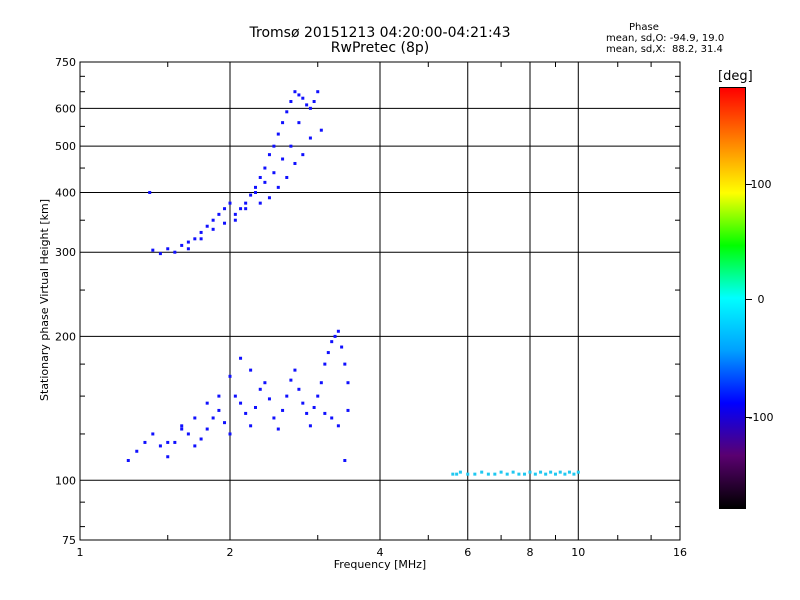 This screenshot has height=600, width=800. I want to click on y-tick-label: 500, so click(65, 146).